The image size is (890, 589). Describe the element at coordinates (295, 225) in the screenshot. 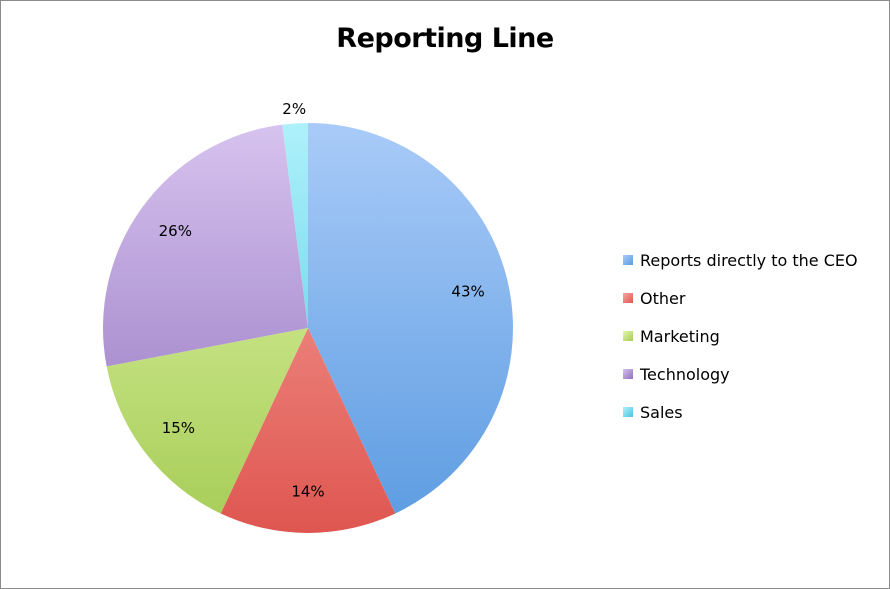

I see `pie-slice-sales` at that location.